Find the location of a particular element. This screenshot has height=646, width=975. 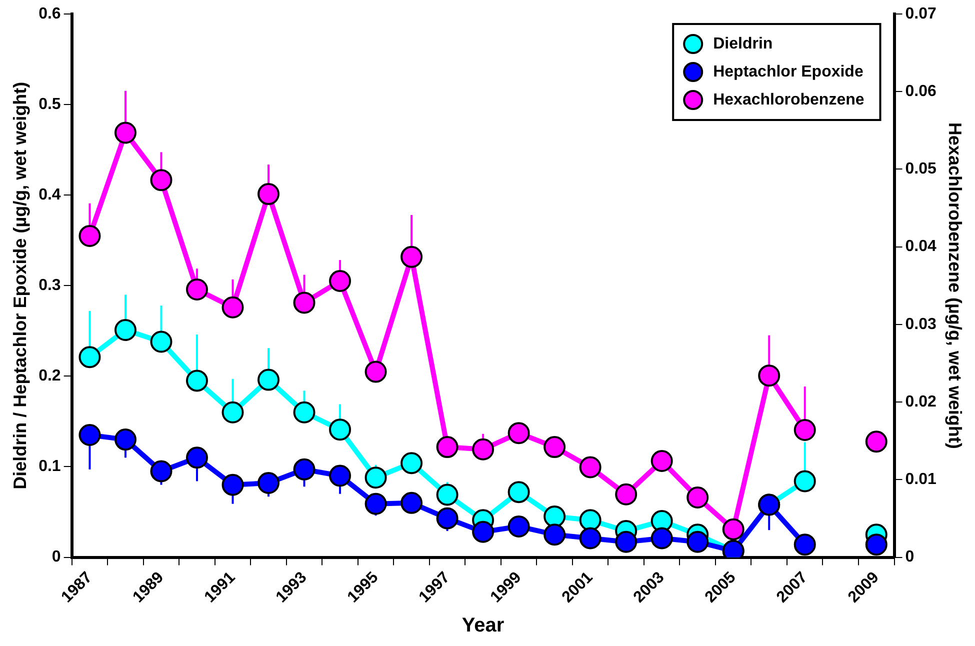

y2-tick-label: 0.03 is located at coordinates (920, 324).